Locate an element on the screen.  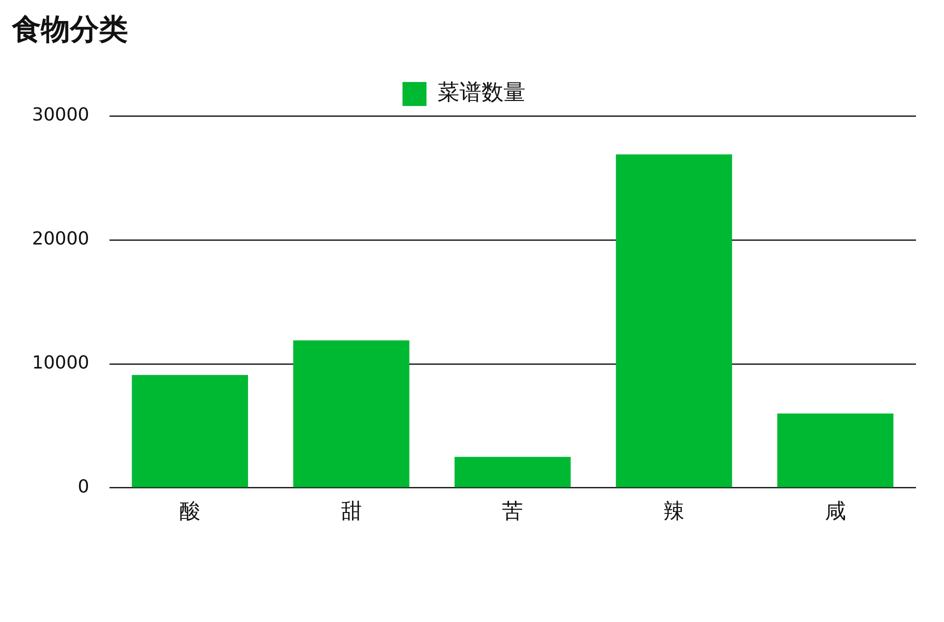
x-tick-label: 苦 is located at coordinates (513, 510).